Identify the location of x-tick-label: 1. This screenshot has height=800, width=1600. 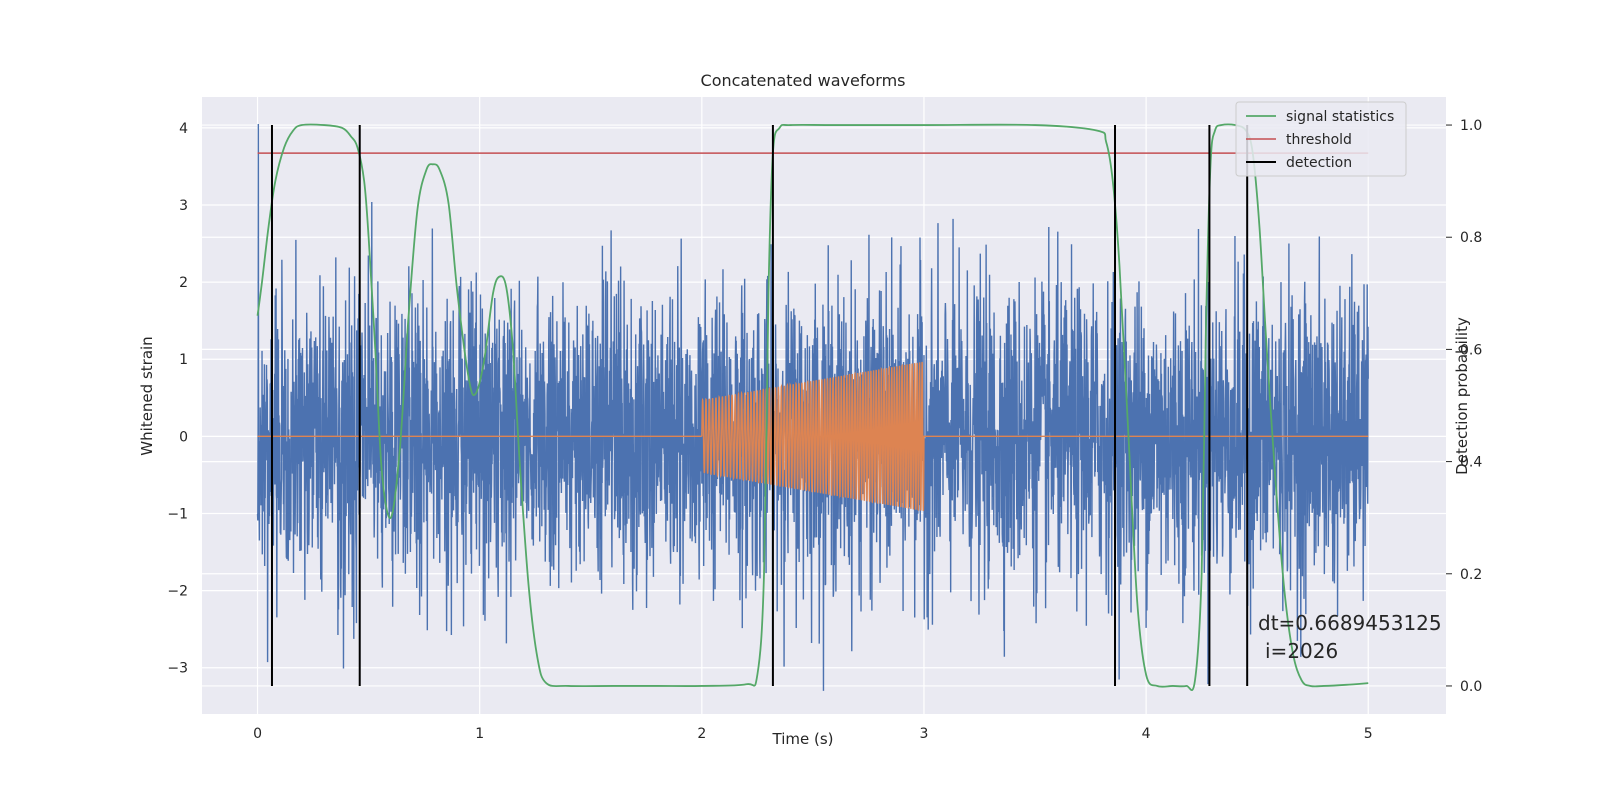
(479, 734).